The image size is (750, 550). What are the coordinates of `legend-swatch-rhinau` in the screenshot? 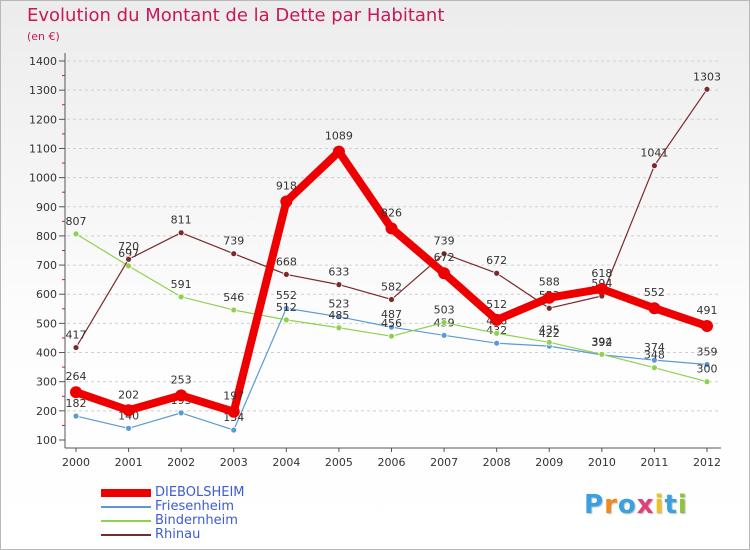 It's located at (126, 535).